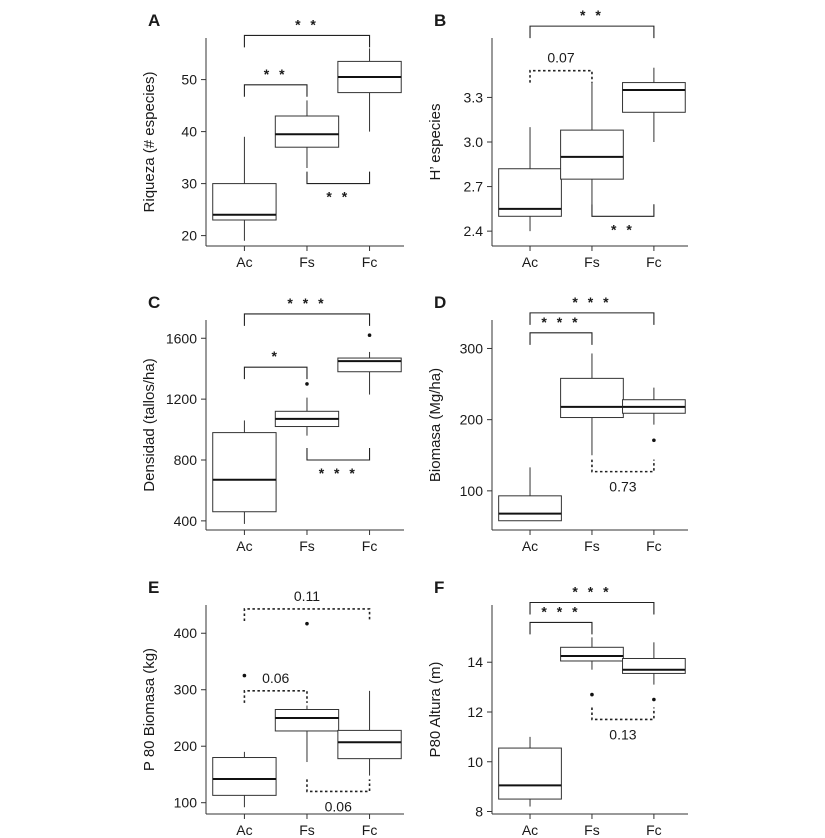 Image resolution: width=825 pixels, height=838 pixels. What do you see at coordinates (474, 187) in the screenshot?
I see `y-tick-label: 2.7` at bounding box center [474, 187].